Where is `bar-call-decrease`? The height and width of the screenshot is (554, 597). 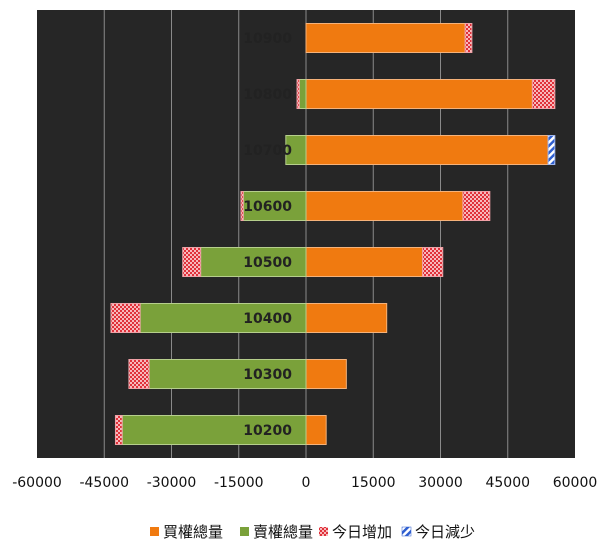 bar-call-decrease is located at coordinates (551, 150).